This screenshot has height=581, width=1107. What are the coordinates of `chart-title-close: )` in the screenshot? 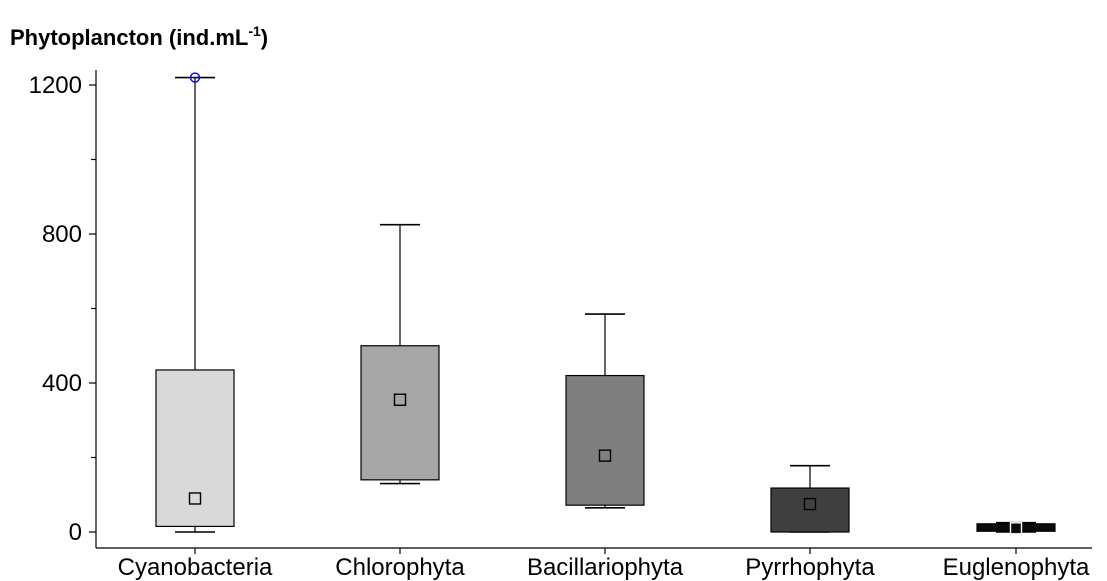 It's located at (264, 37).